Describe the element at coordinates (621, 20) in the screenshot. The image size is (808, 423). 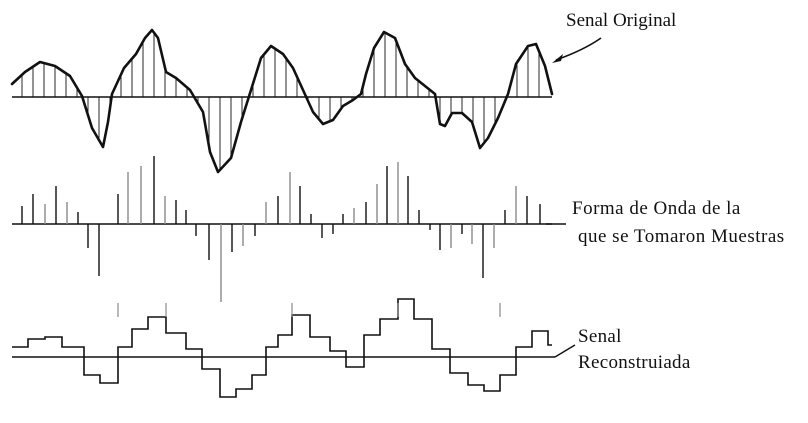
I see `original-signal-label: Senal Original` at that location.